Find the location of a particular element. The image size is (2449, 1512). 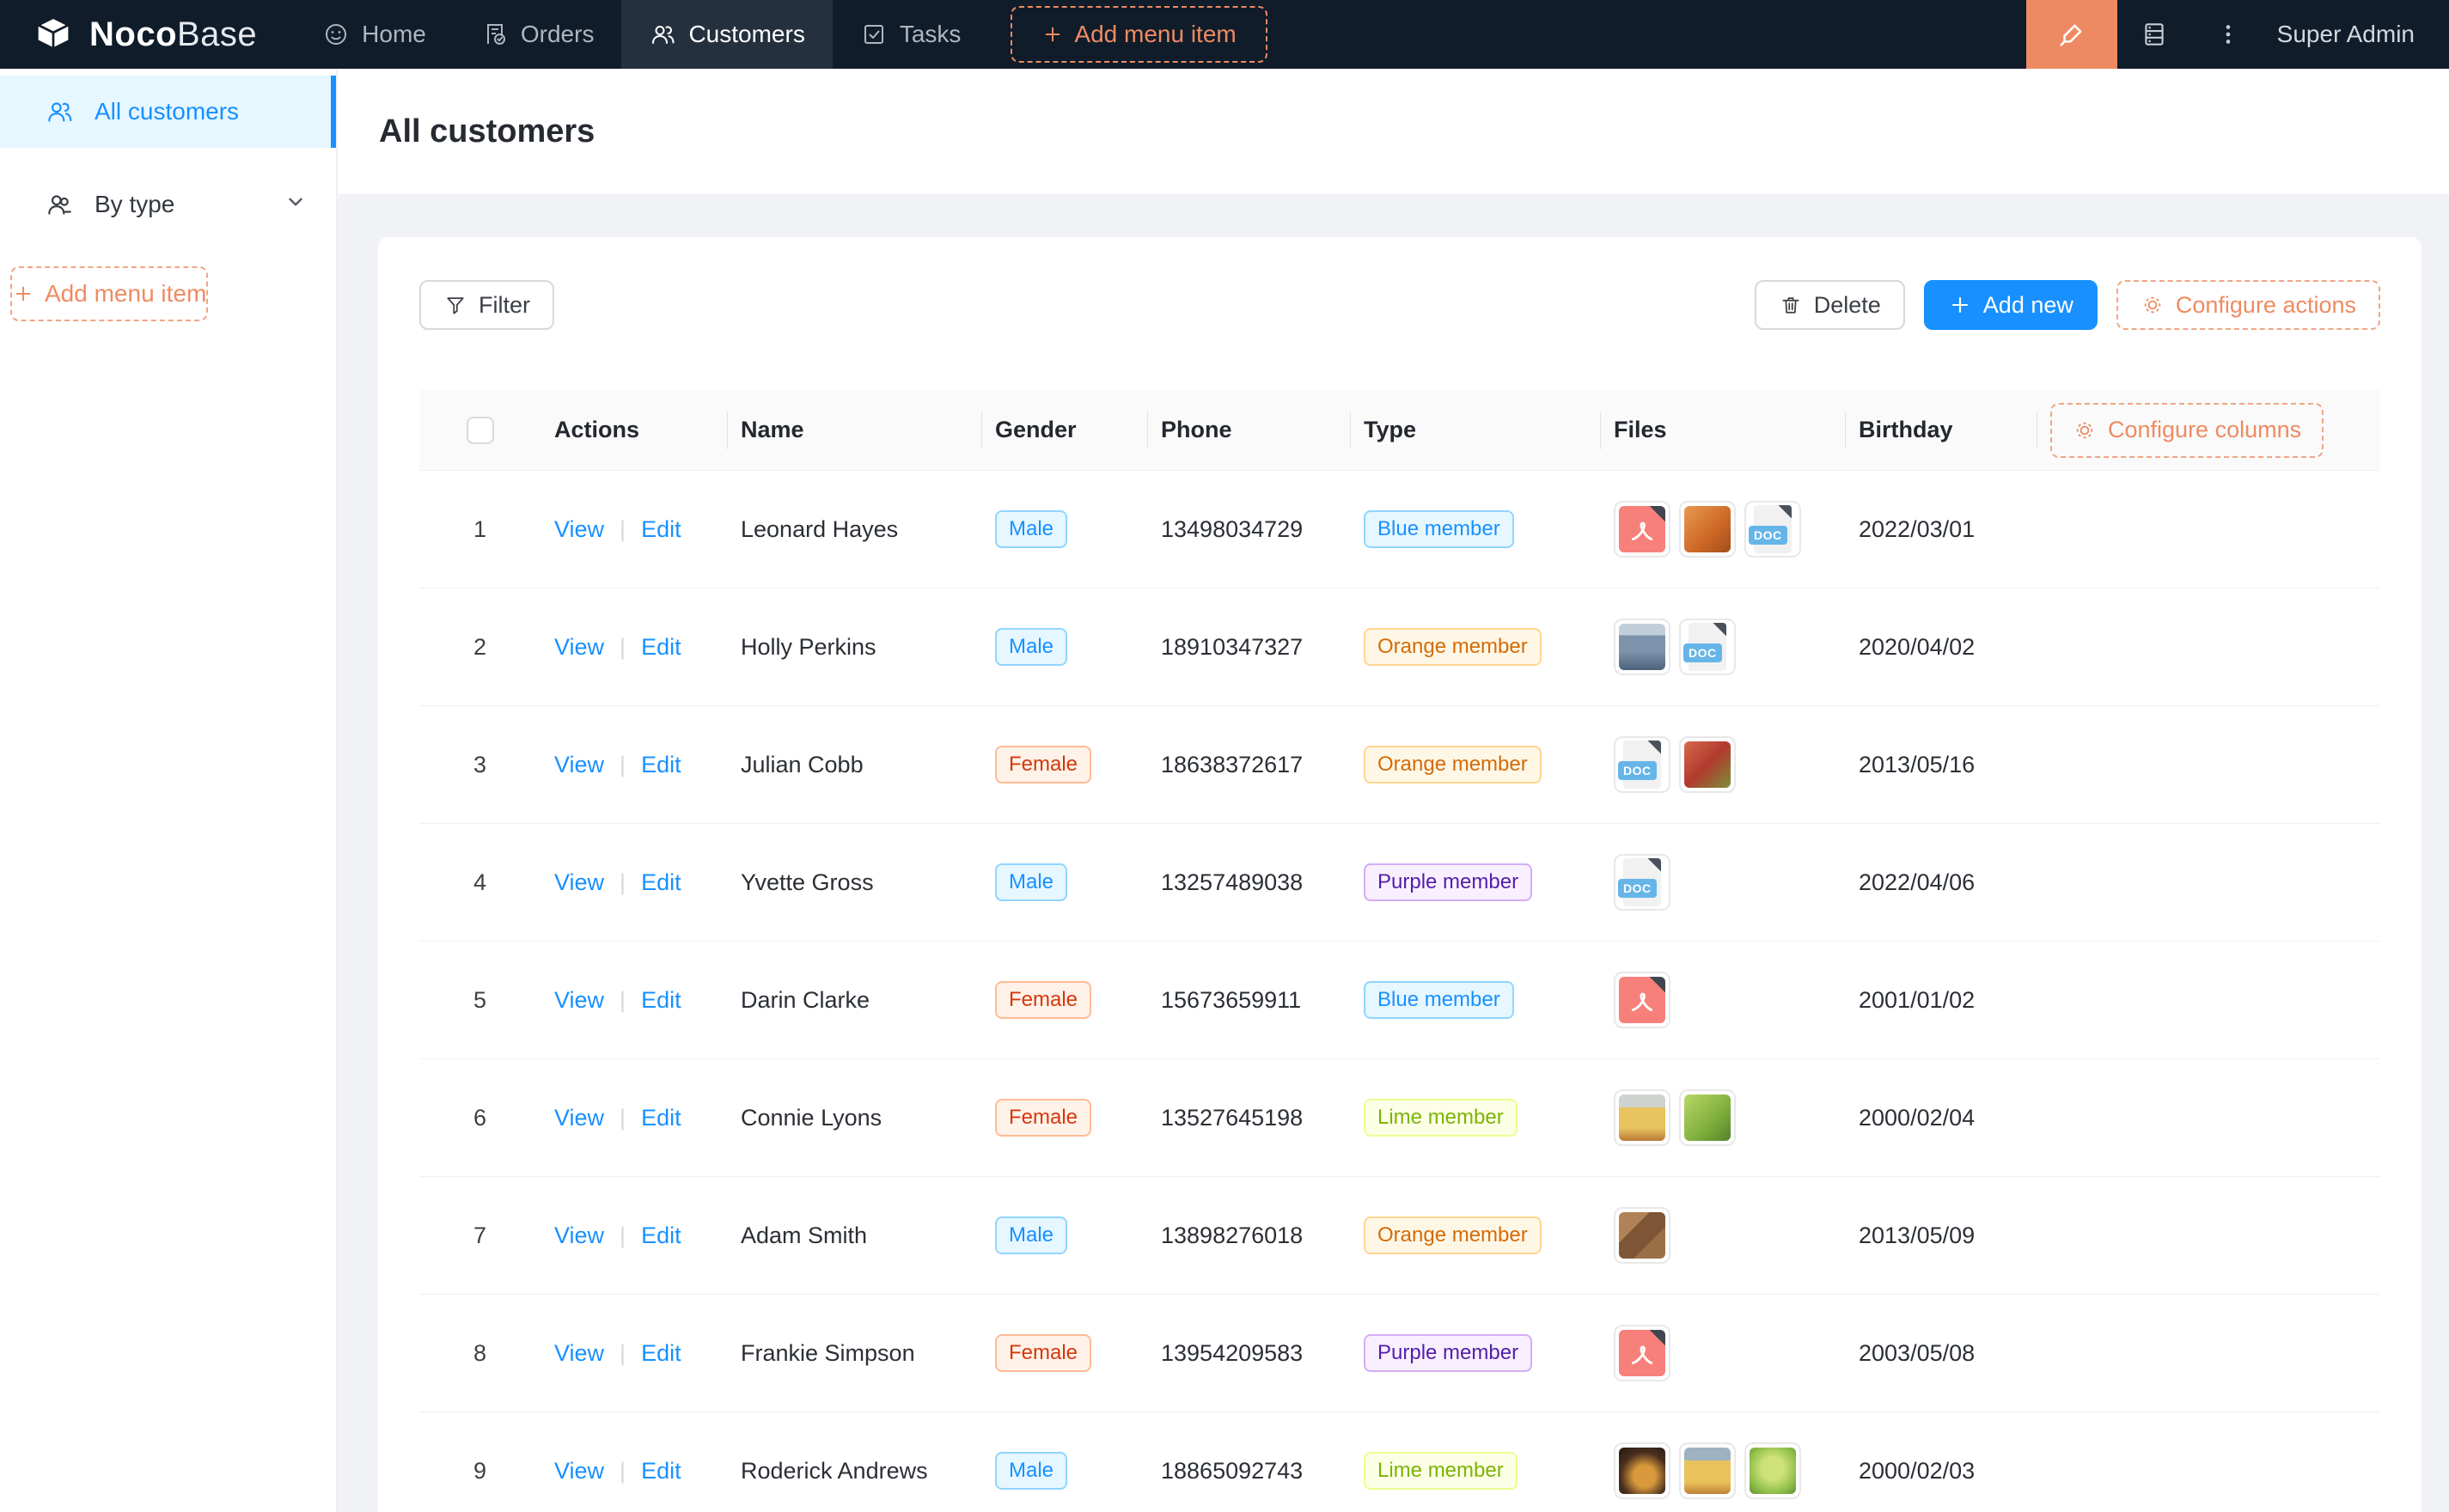

ui-editor-button is located at coordinates (2071, 34).